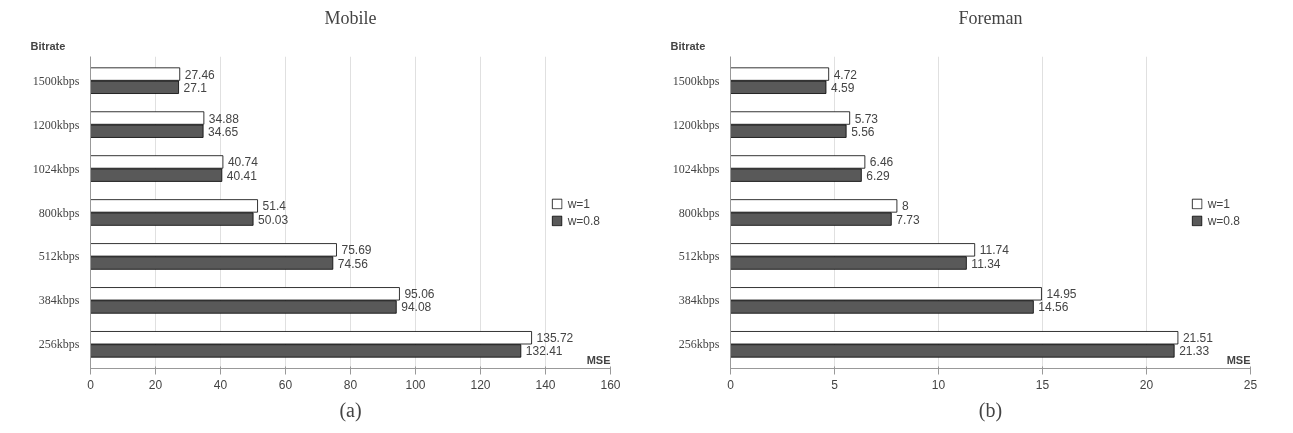 This screenshot has height=433, width=1293. I want to click on x-tick-label: 15, so click(1042, 384).